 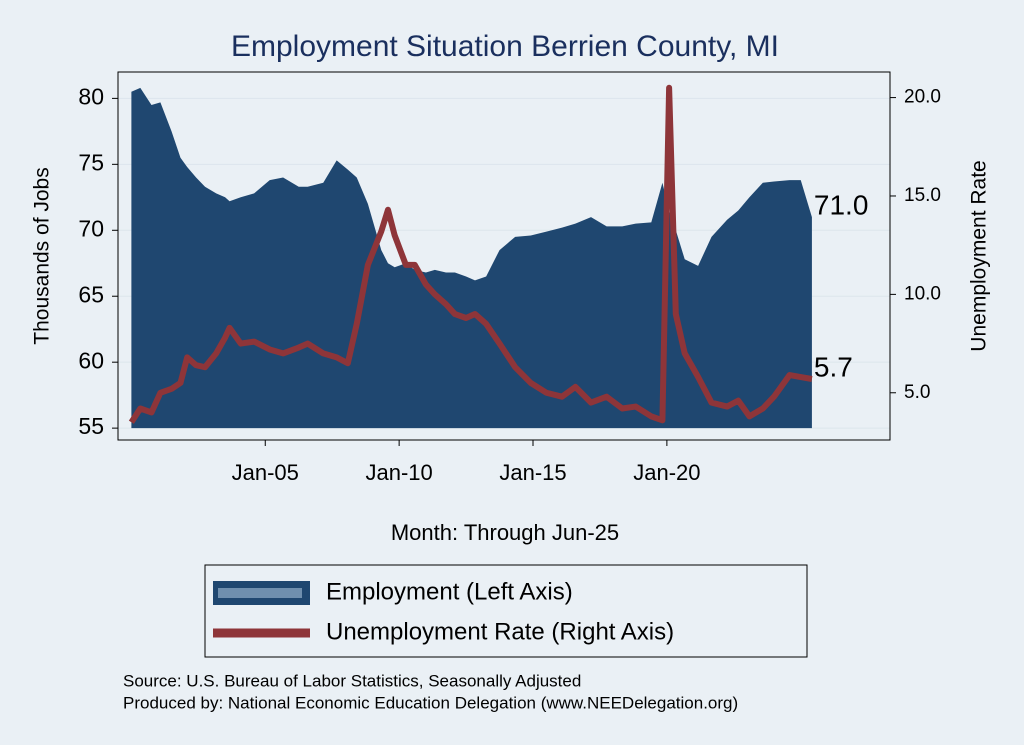 I want to click on end-label: 5.7, so click(x=833, y=366).